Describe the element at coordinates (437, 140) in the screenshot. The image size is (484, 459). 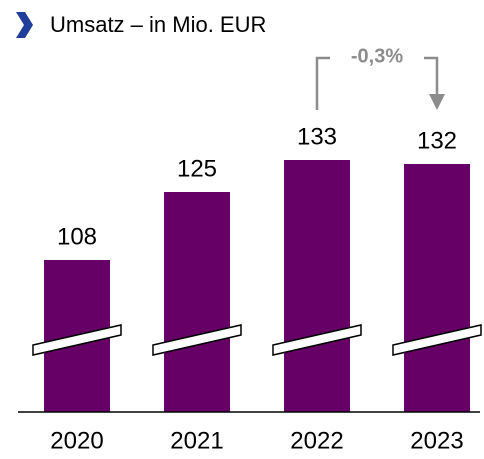
I see `value-label: 132` at that location.